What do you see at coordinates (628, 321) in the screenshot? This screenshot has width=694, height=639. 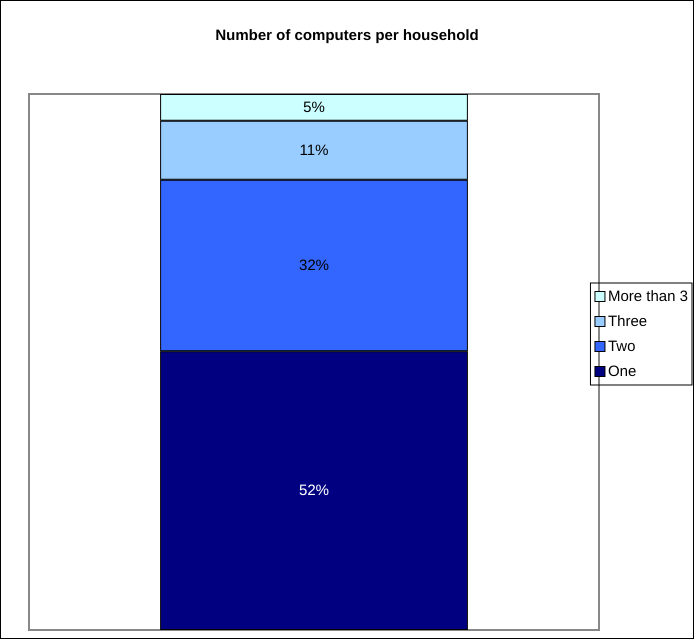 I see `legend-label: Three` at bounding box center [628, 321].